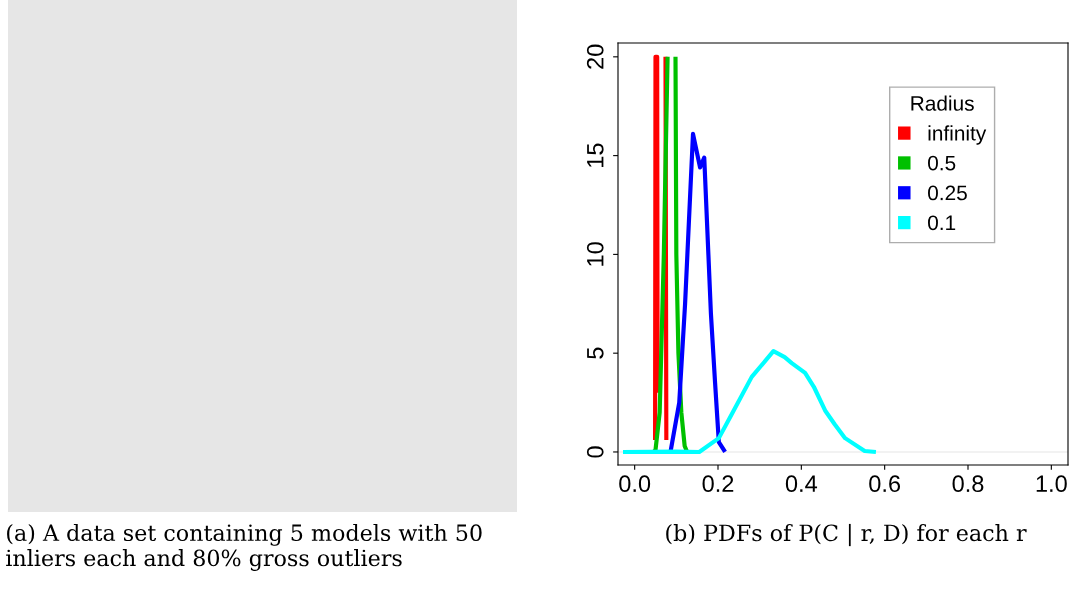 The image size is (1073, 592). I want to click on x-tick-label: 0.2, so click(718, 484).